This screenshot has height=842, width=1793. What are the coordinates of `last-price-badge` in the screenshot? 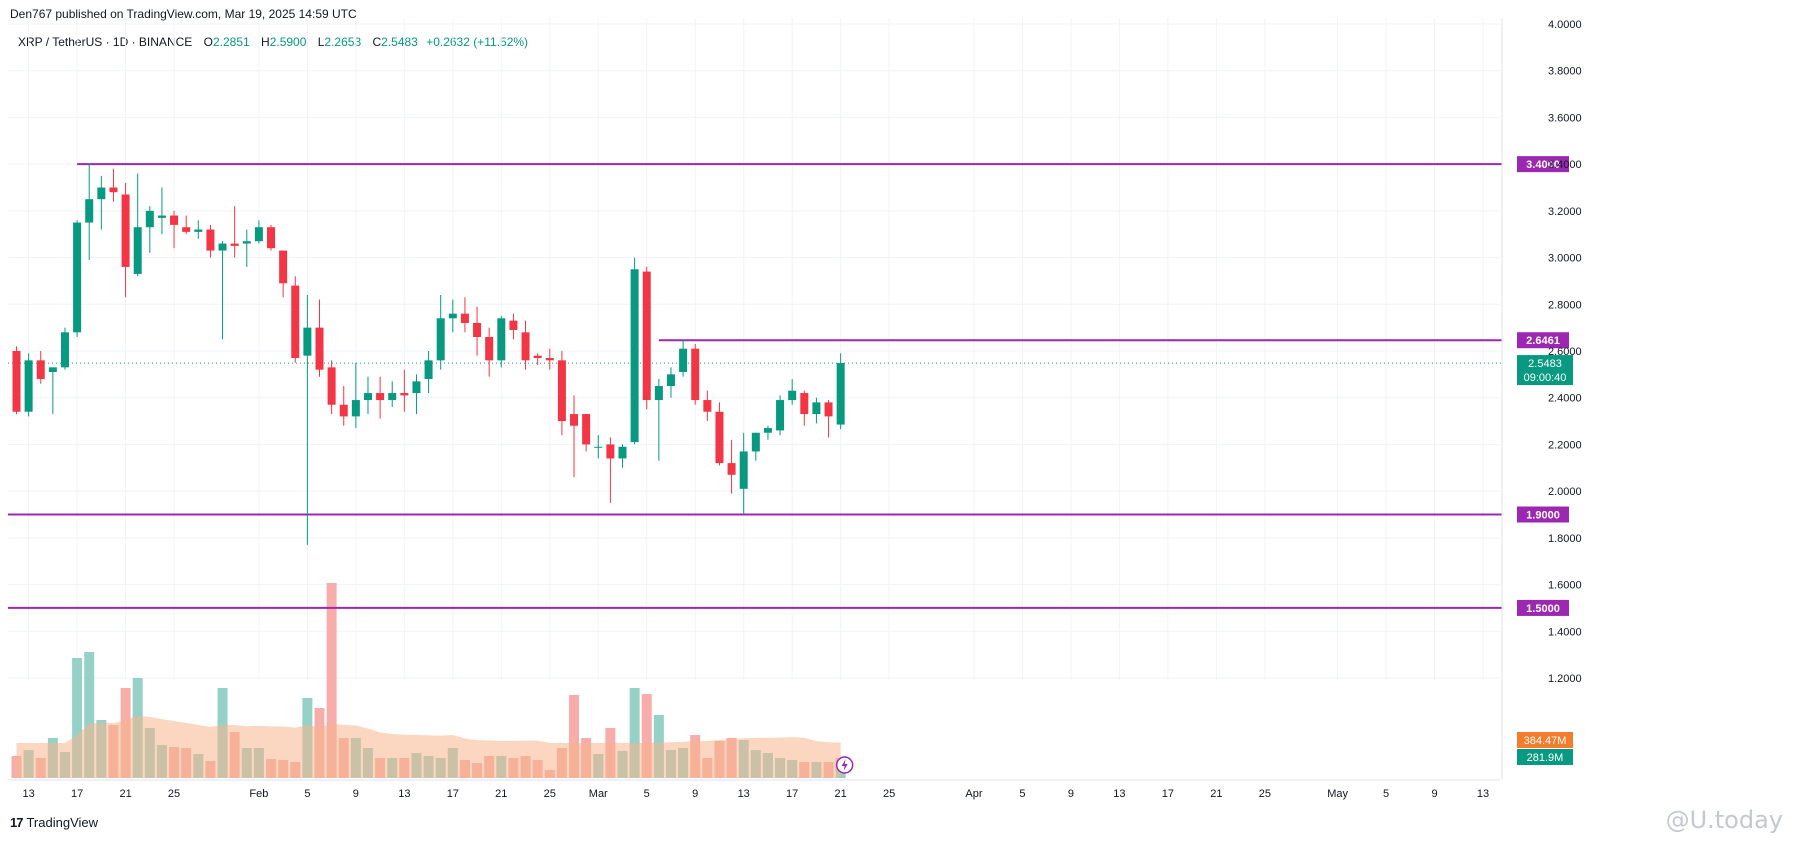 It's located at (1545, 370).